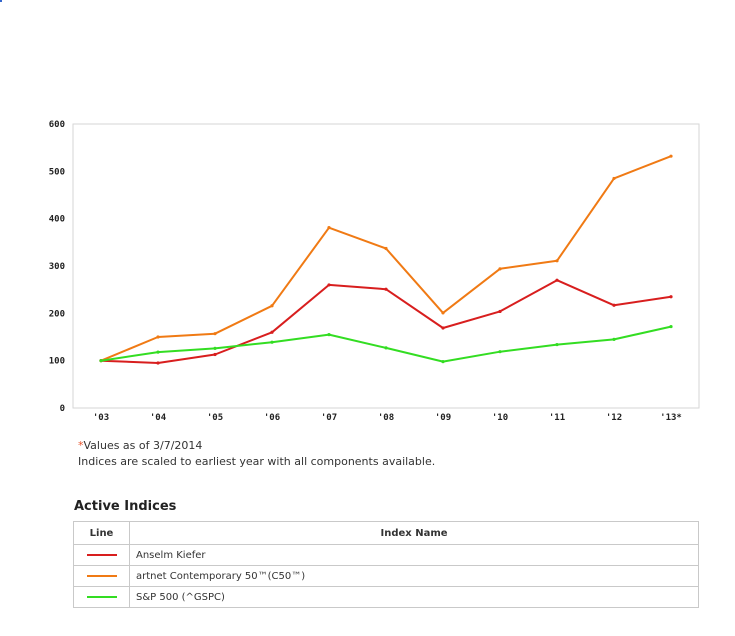  What do you see at coordinates (414, 555) in the screenshot?
I see `index-name-cell: Anselm Kiefer` at bounding box center [414, 555].